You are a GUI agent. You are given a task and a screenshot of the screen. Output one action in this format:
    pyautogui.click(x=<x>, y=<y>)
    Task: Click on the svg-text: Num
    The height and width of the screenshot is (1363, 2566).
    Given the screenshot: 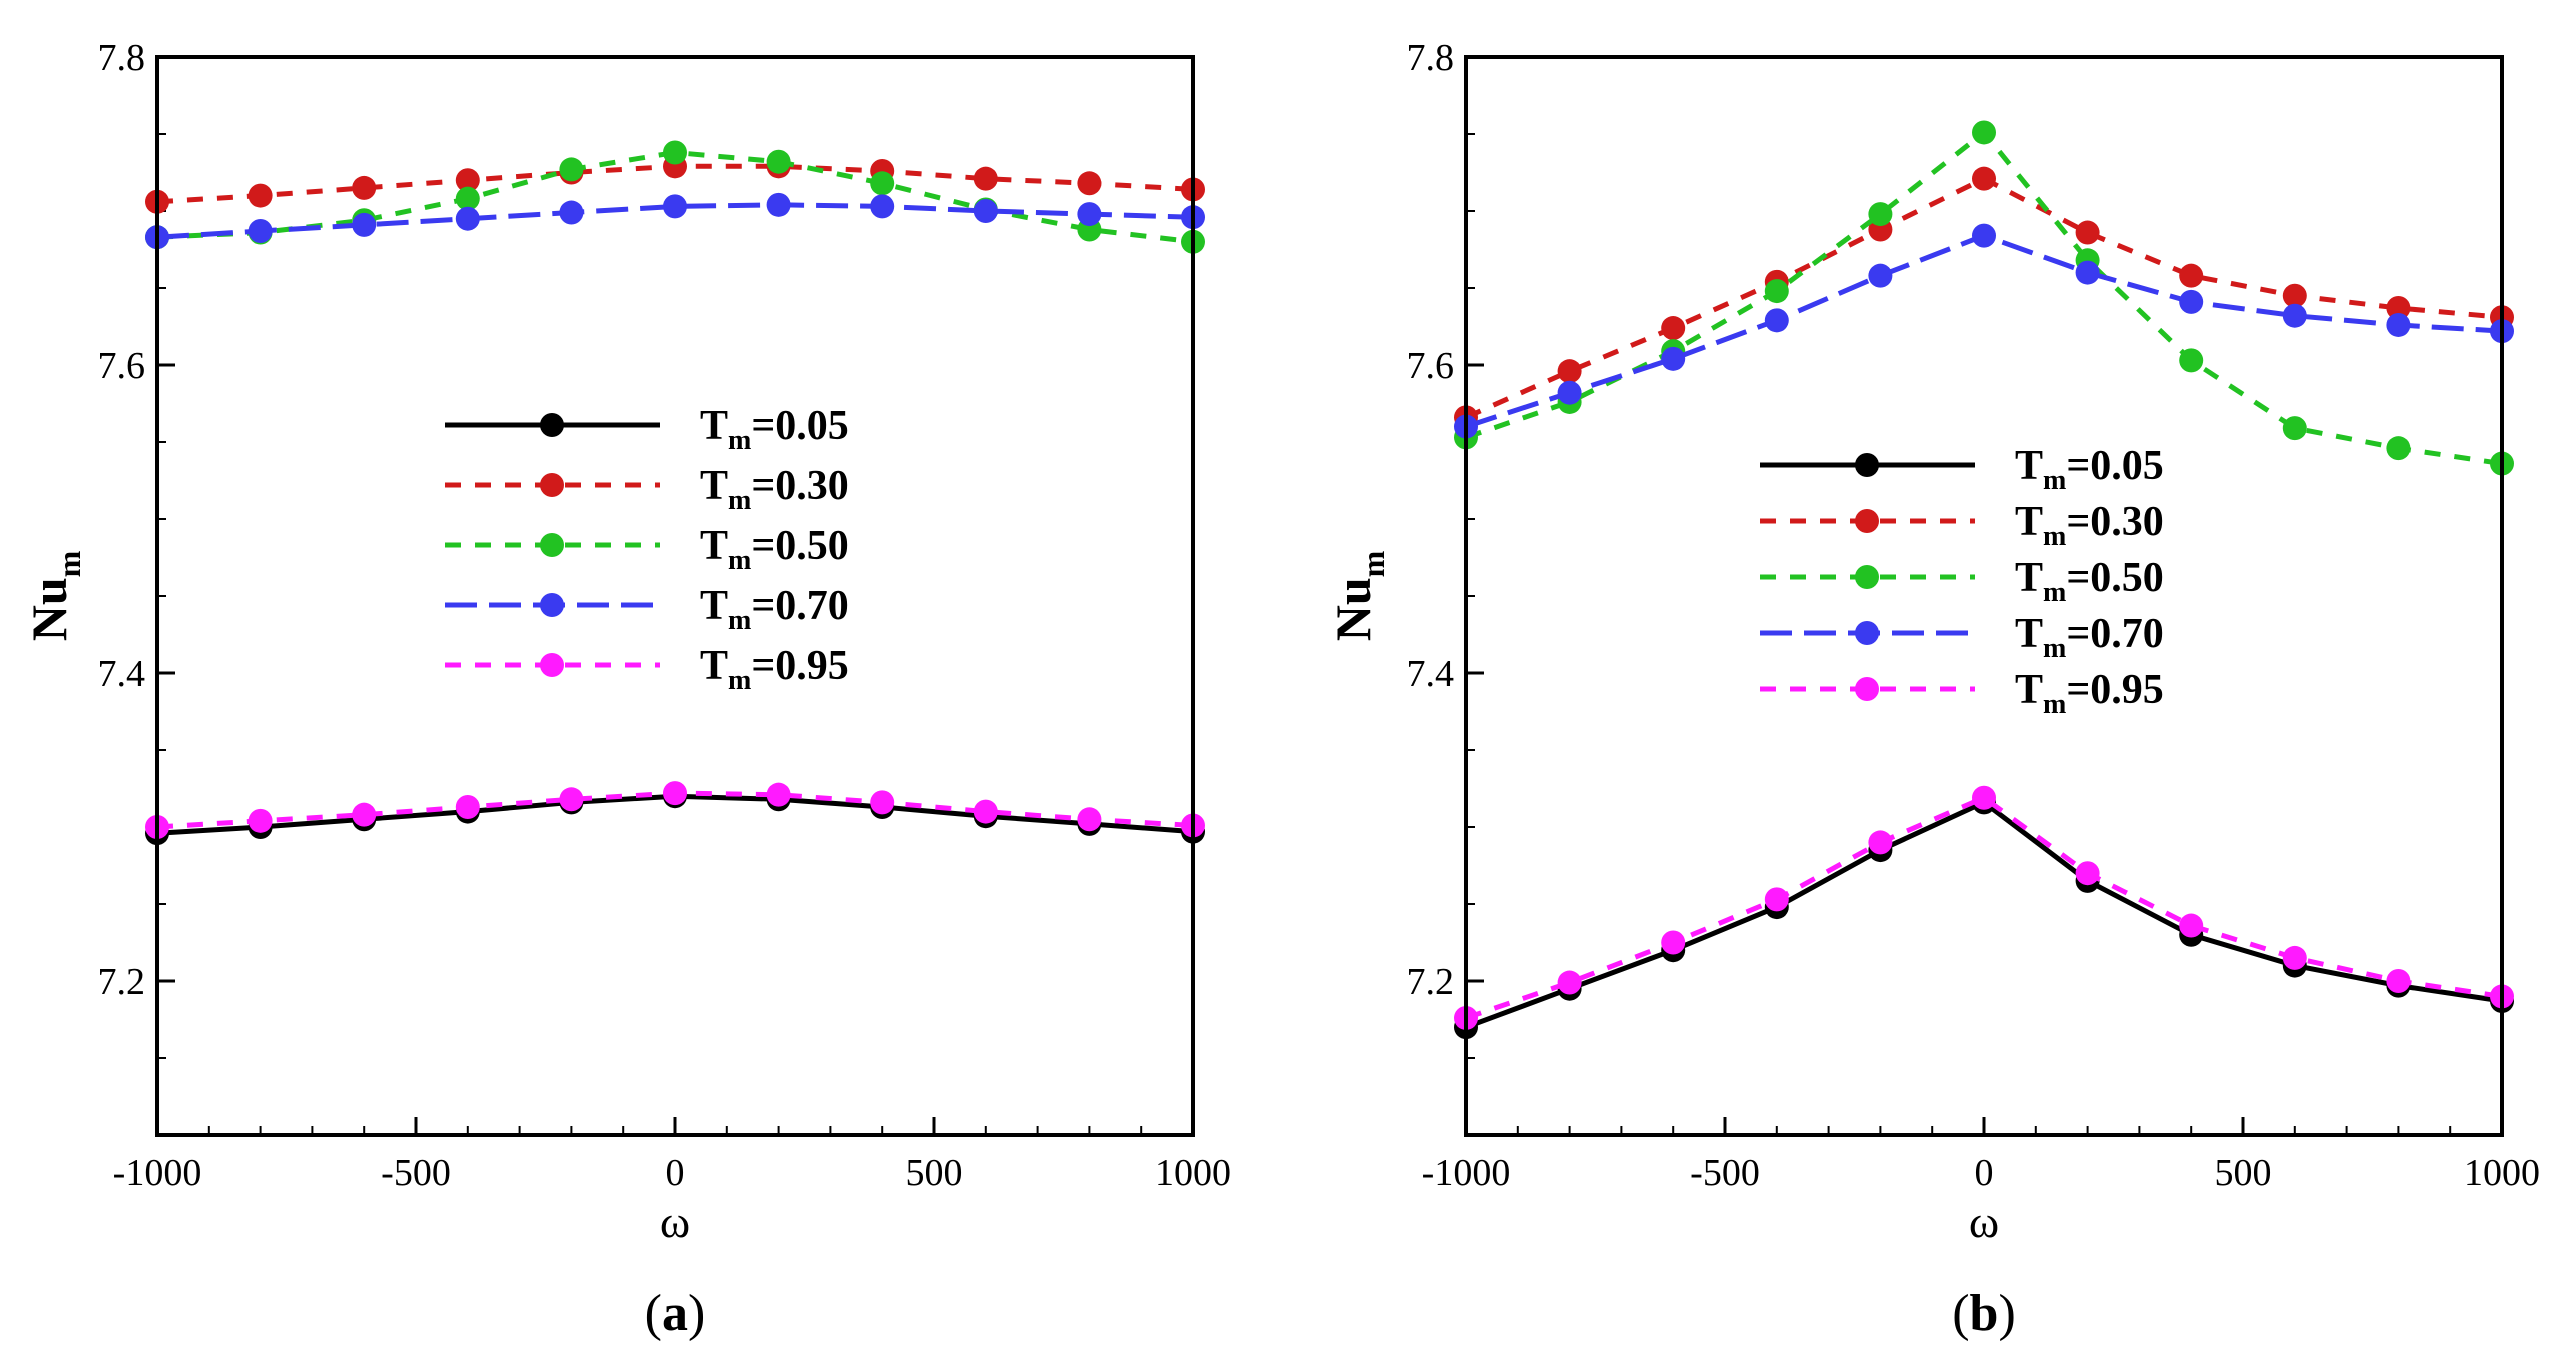 What is the action you would take?
    pyautogui.click(x=1358, y=595)
    